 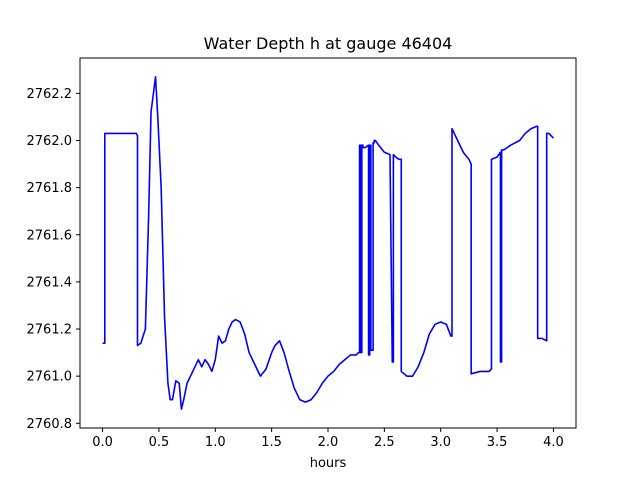 What do you see at coordinates (271, 442) in the screenshot?
I see `x-tick-label: 1.5` at bounding box center [271, 442].